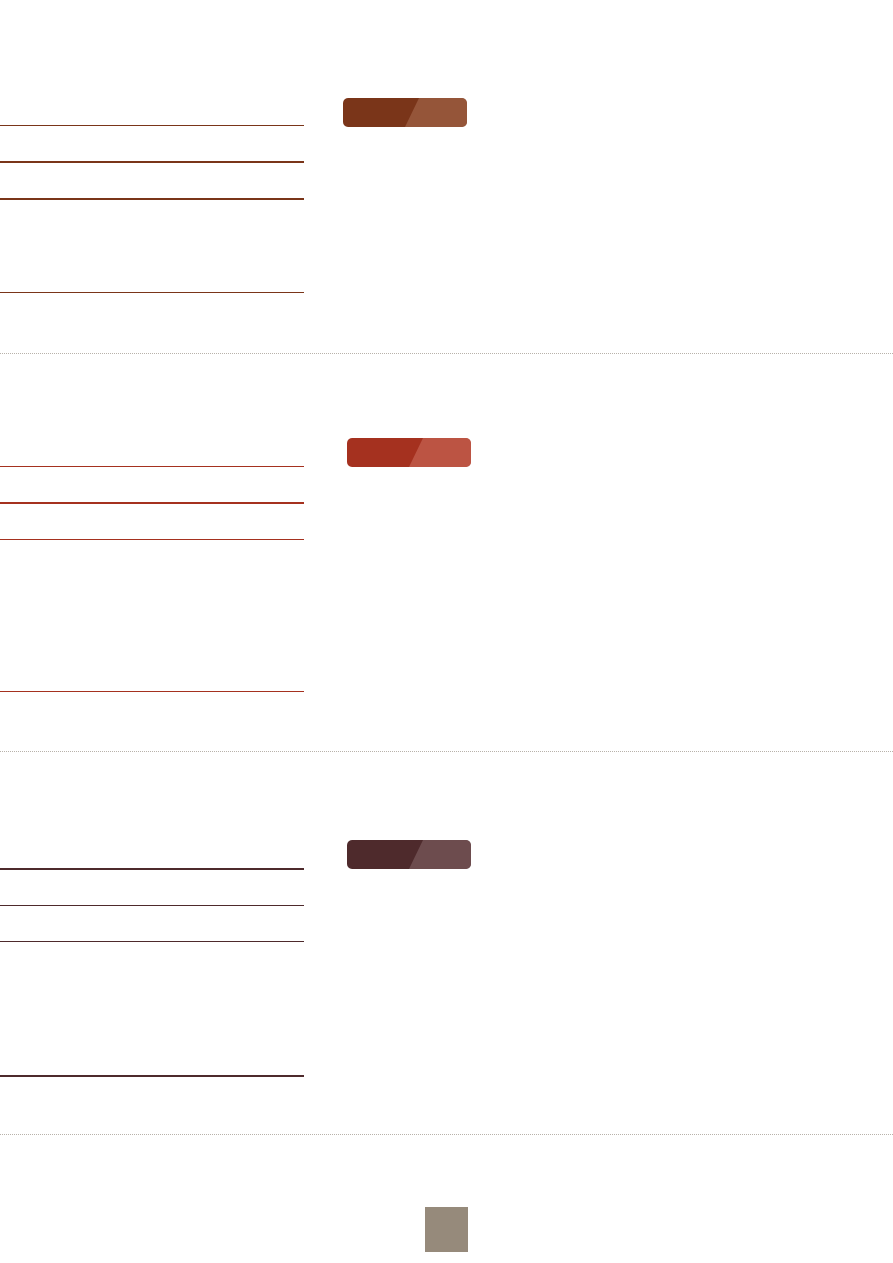 The width and height of the screenshot is (893, 1263). I want to click on section-2-separator, so click(446, 751).